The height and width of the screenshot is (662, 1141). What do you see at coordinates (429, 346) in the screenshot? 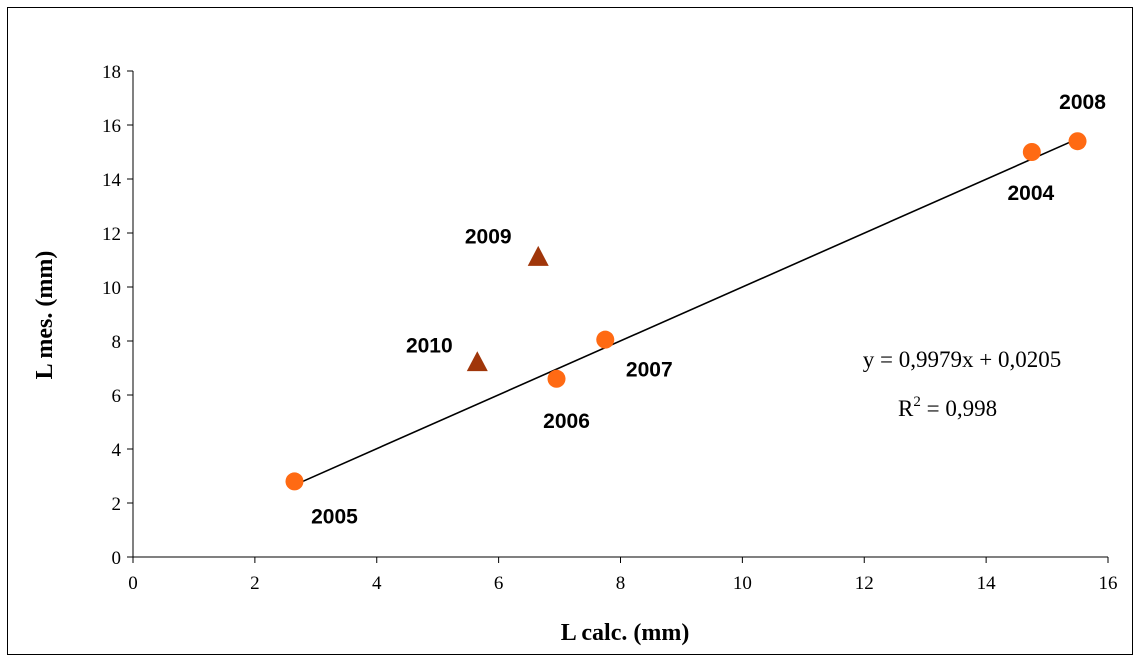
I see `label-2010: 2010` at bounding box center [429, 346].